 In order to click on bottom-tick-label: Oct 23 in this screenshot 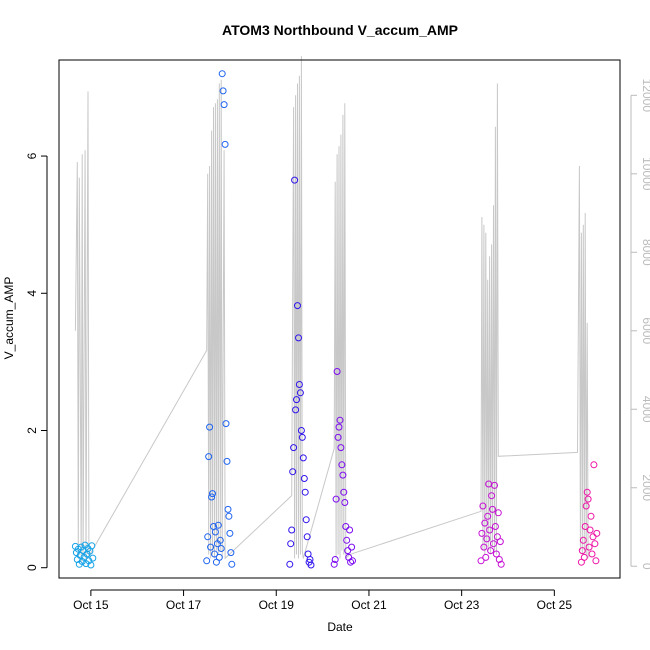, I will do `click(462, 605)`.